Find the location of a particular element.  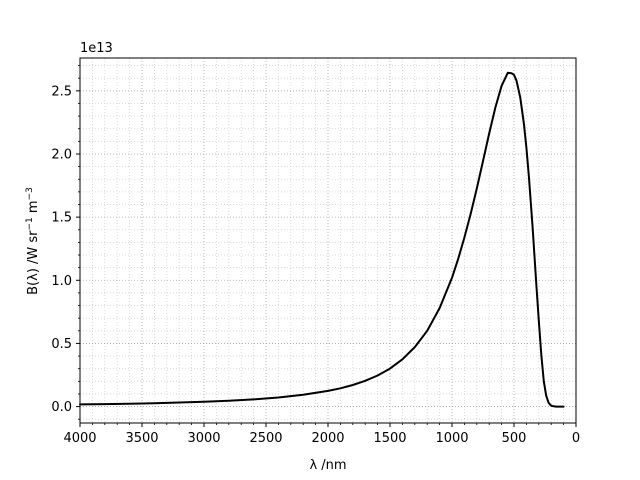

x-axis-label: λ /nm is located at coordinates (327, 465).